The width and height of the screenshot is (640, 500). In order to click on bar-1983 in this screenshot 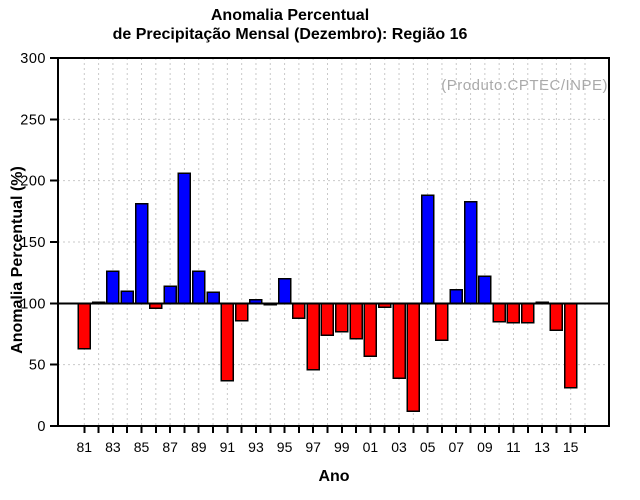, I will do `click(113, 287)`.